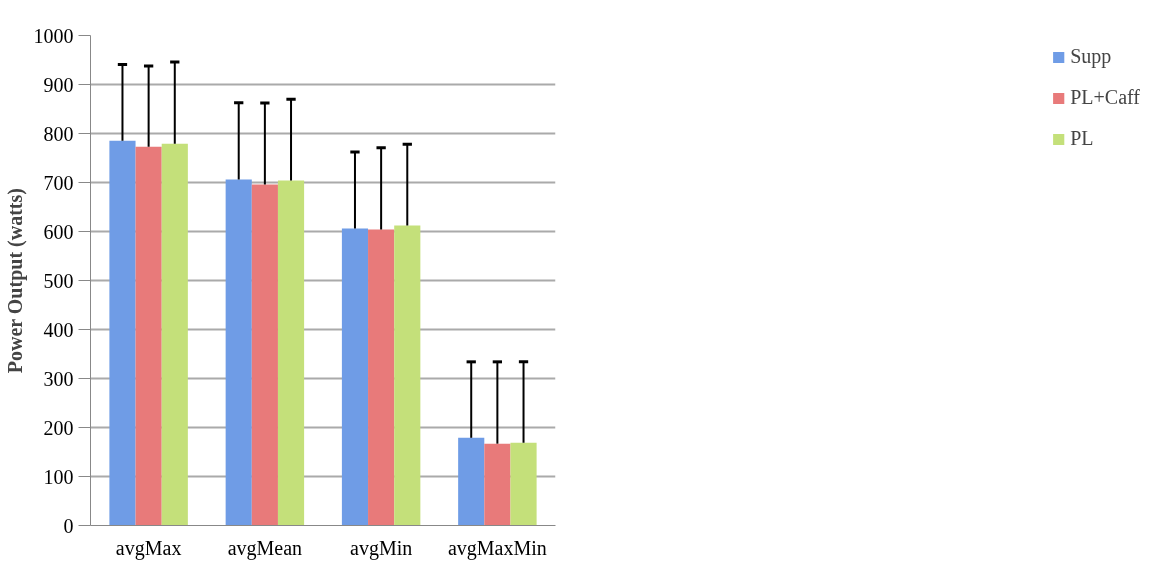 This screenshot has width=1157, height=581. What do you see at coordinates (53, 35) in the screenshot?
I see `y-tick-label: 1000` at bounding box center [53, 35].